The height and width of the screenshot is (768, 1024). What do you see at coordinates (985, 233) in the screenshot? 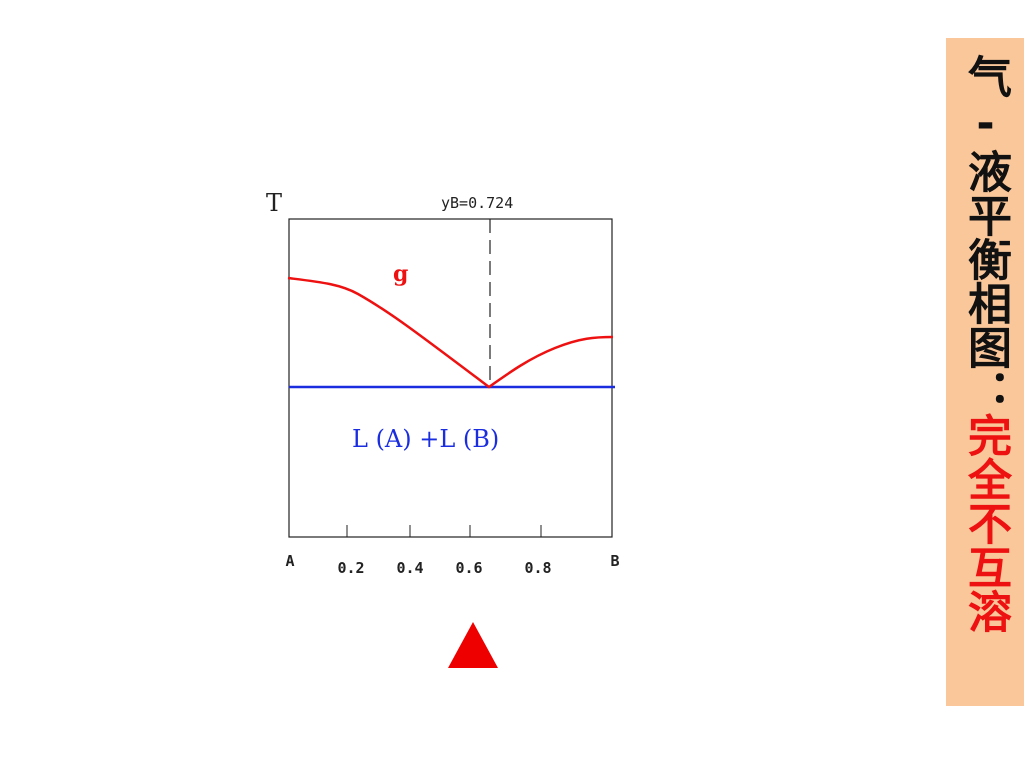
I see `sidebar-title: 气-液平衡相图：` at bounding box center [985, 233].